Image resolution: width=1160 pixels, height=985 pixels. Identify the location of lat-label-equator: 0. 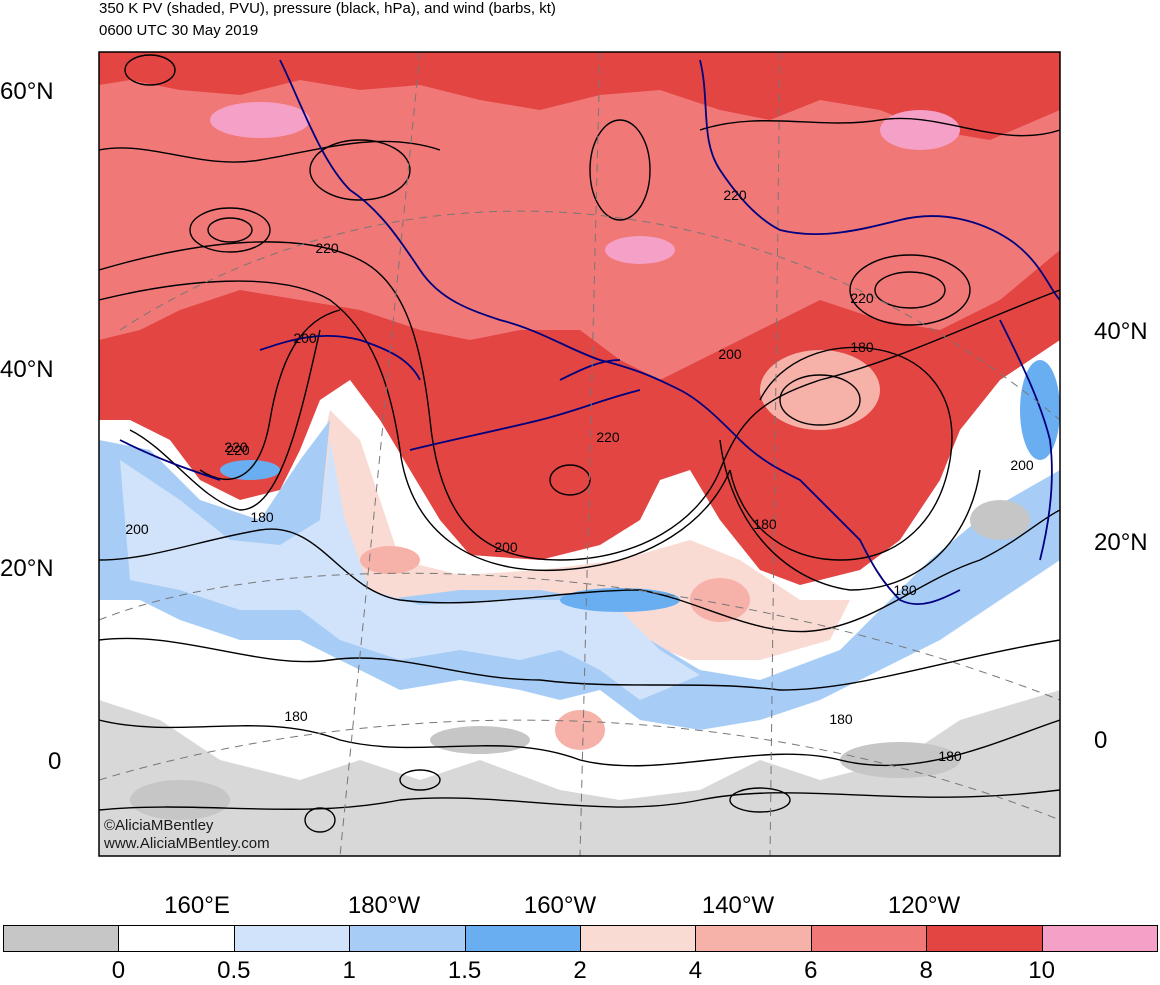
(55, 761).